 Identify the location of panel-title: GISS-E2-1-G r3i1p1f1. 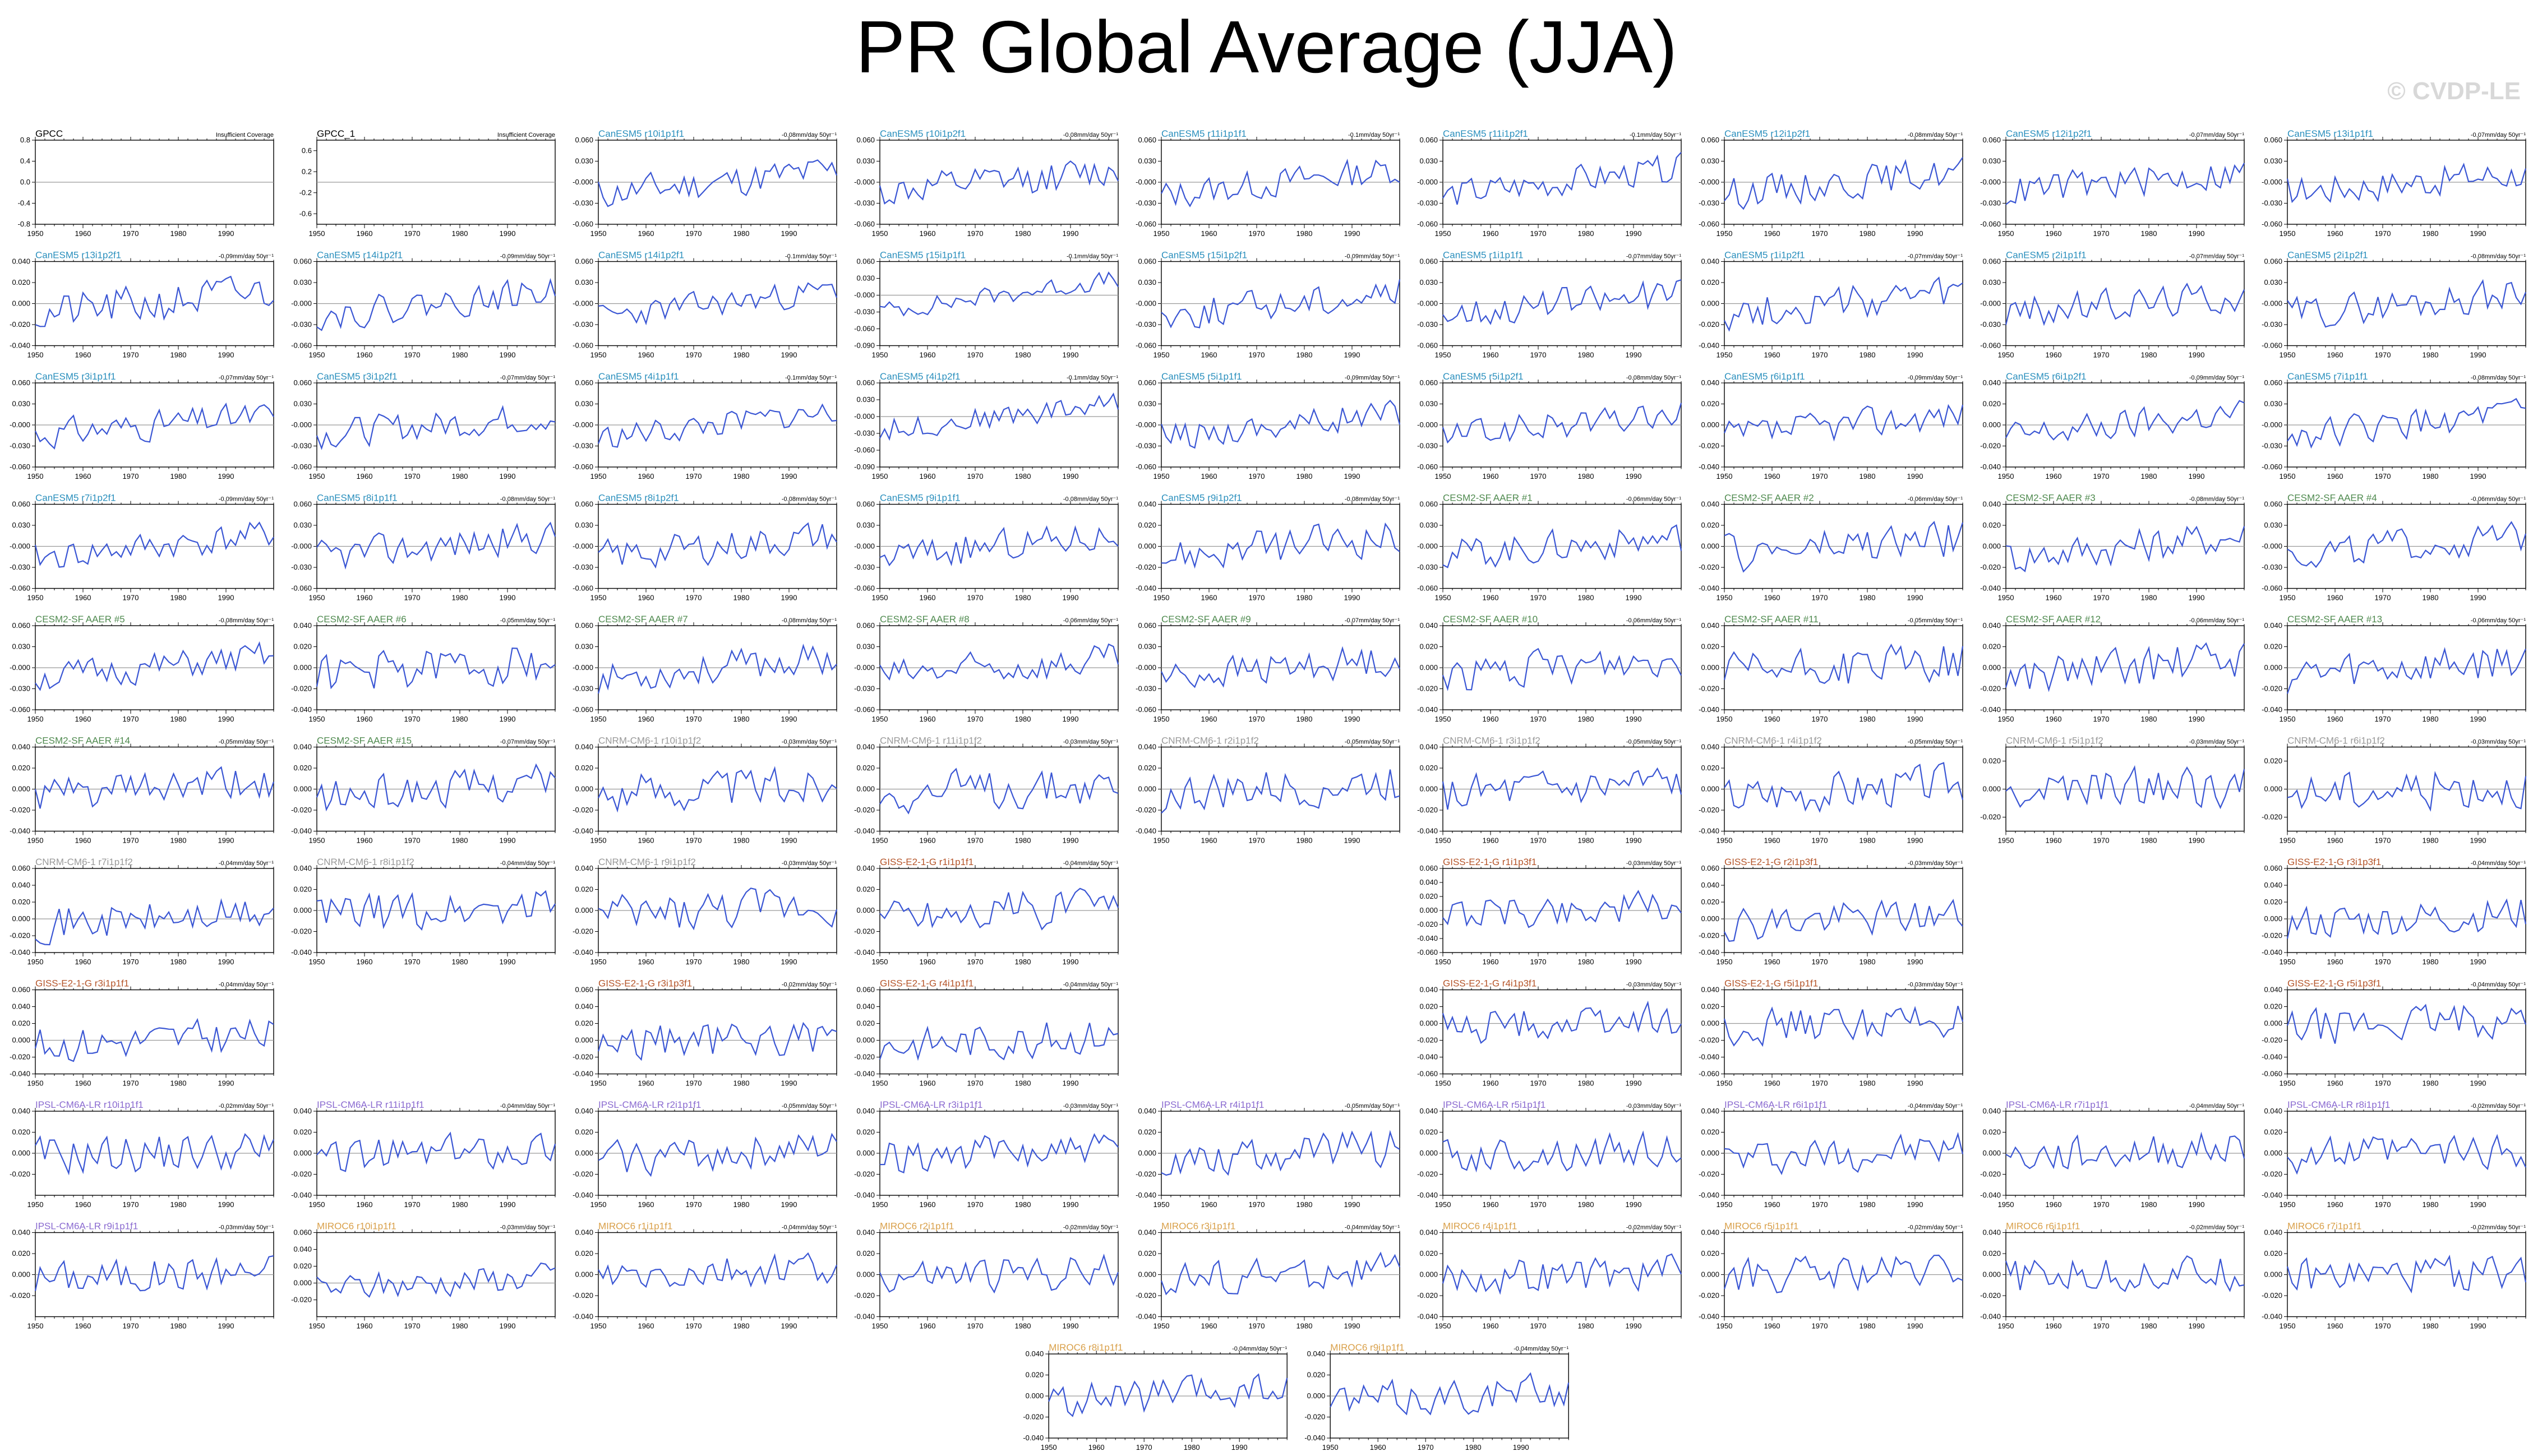
(82, 984).